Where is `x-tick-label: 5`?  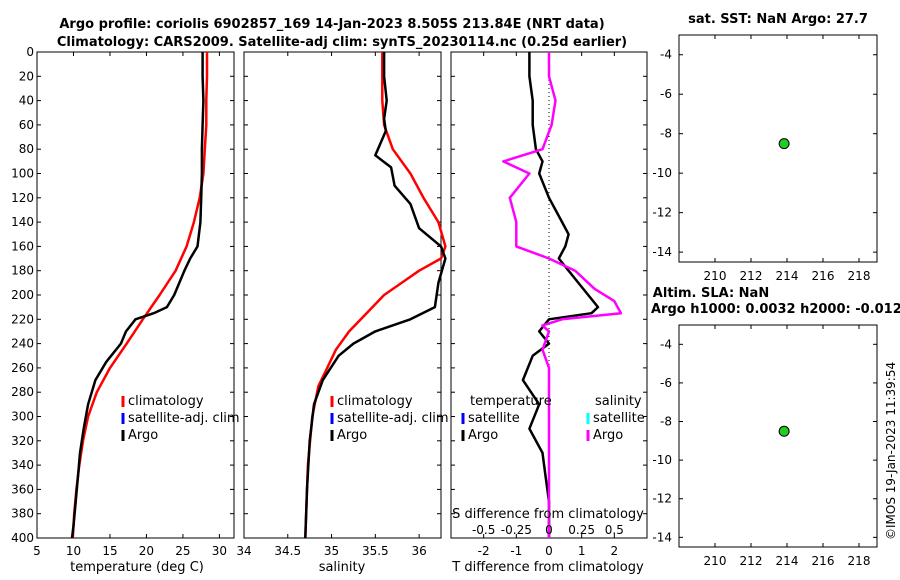 x-tick-label: 5 is located at coordinates (37, 551).